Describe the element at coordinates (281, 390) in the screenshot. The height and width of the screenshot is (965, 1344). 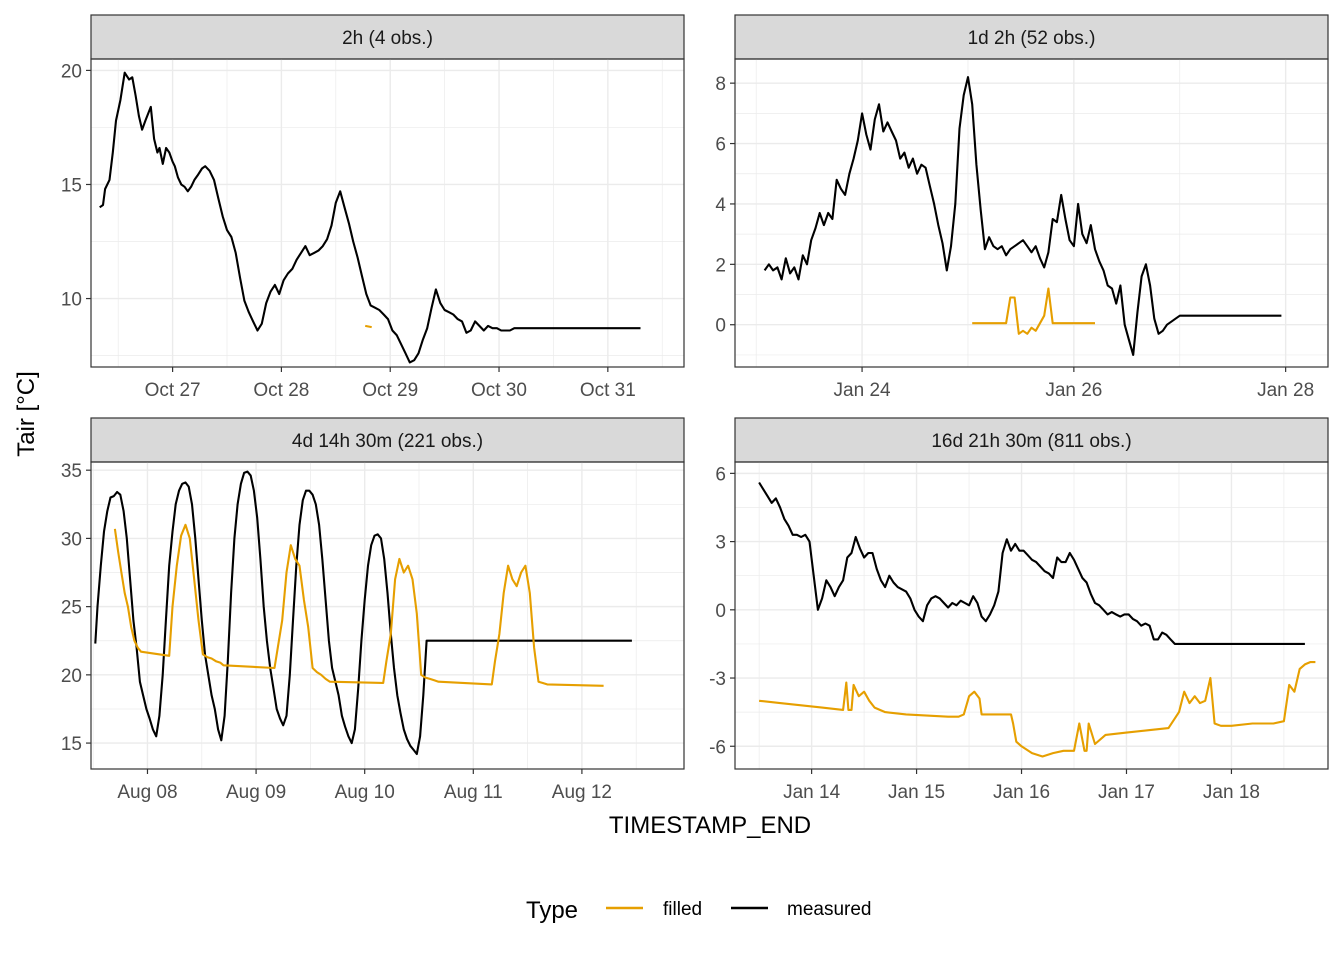
I see `x-tick-label: Oct 28` at that location.